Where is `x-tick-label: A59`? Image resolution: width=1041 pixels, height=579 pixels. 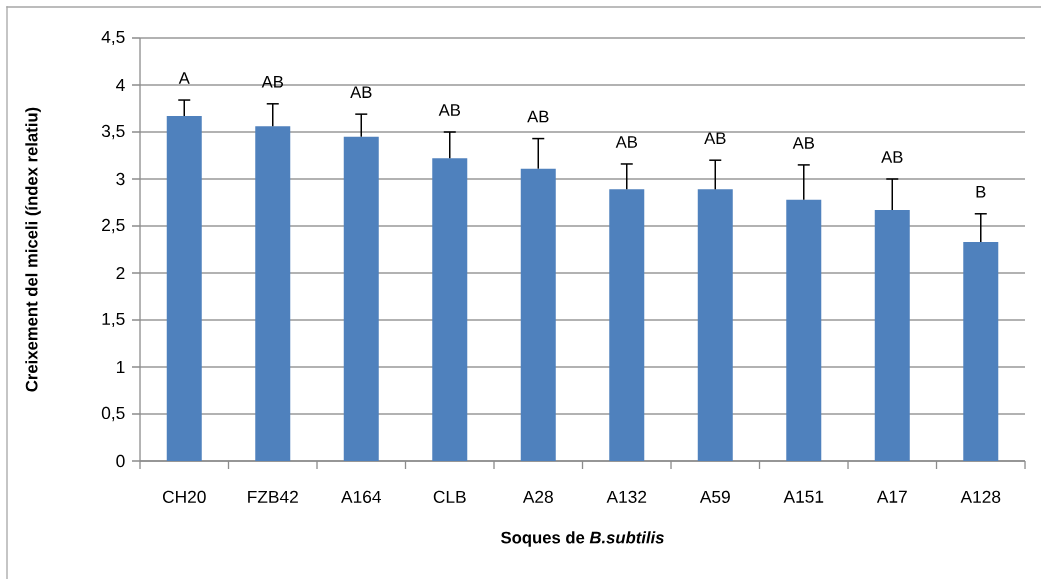
x-tick-label: A59 is located at coordinates (714, 496).